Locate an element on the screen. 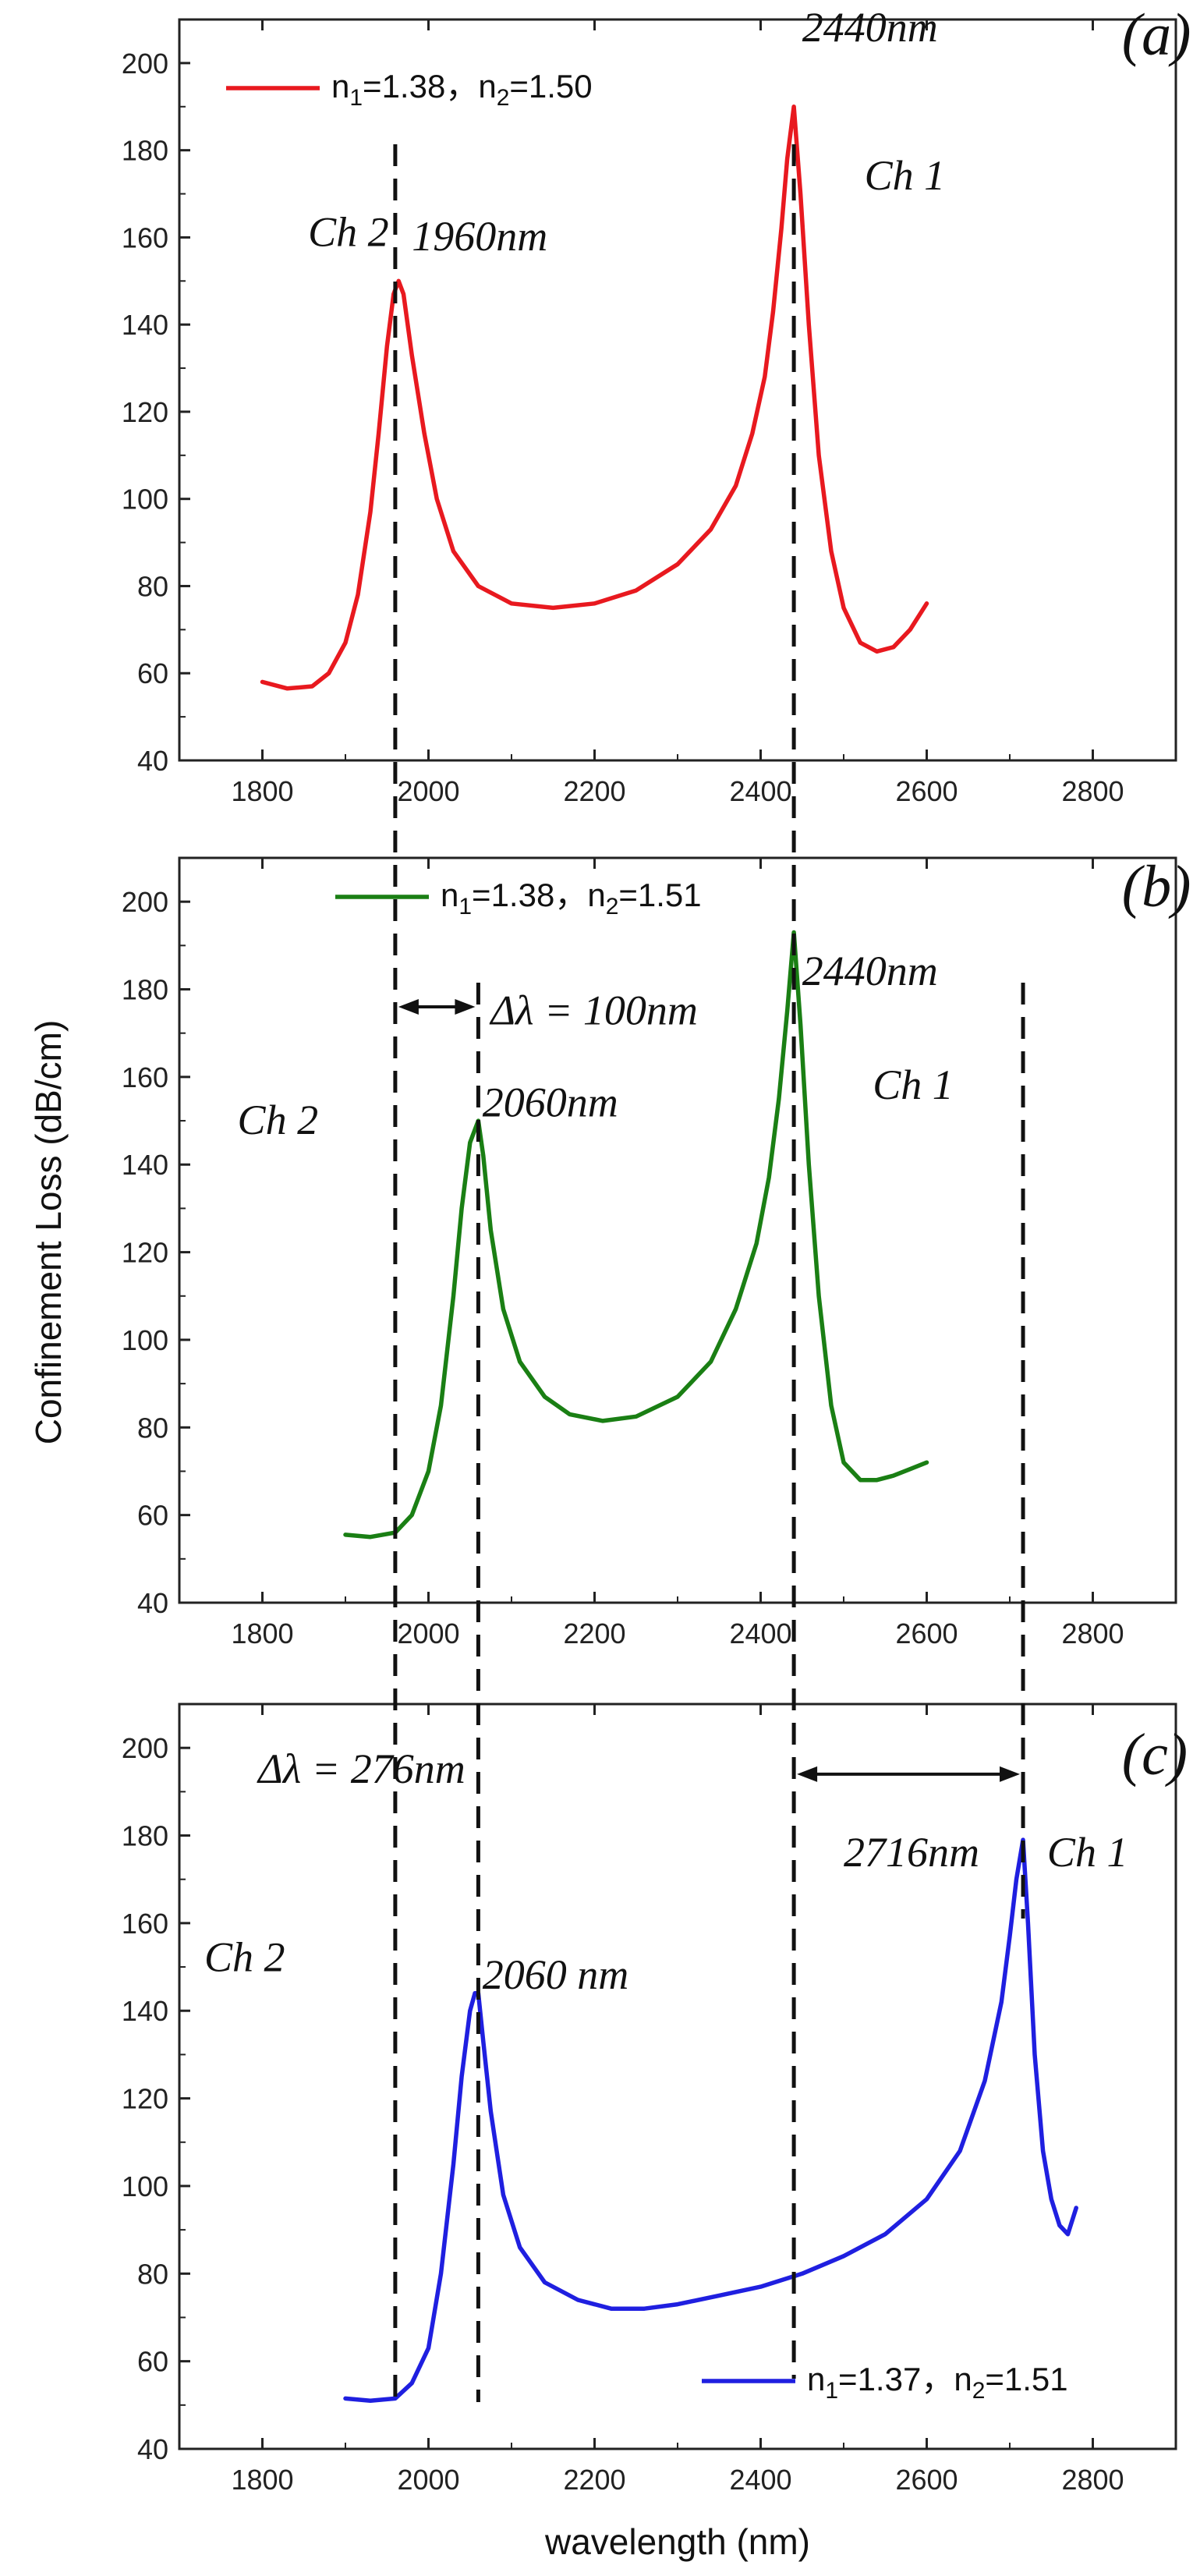 Image resolution: width=1193 pixels, height=2576 pixels. annotation: 2060nm is located at coordinates (550, 1102).